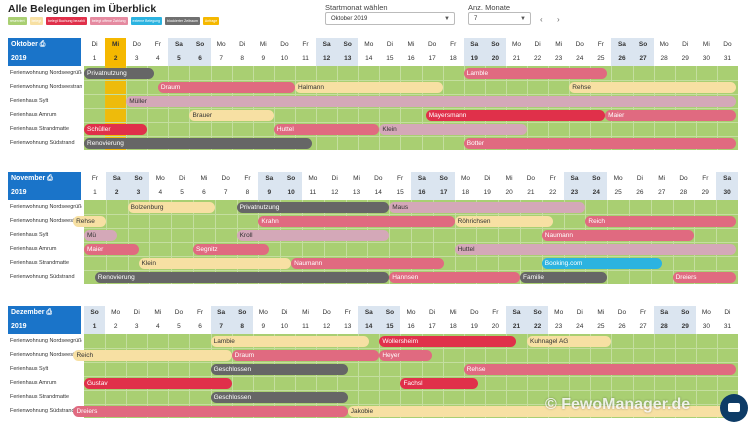 This screenshot has height=425, width=748. I want to click on month-header: Oktober ⎙, so click(44, 45).